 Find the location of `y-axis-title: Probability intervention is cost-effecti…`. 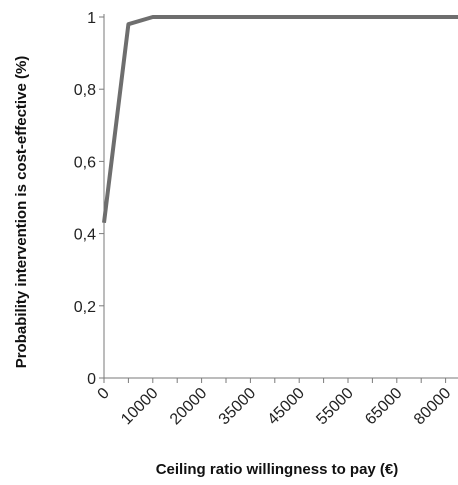

y-axis-title: Probability intervention is cost-effecti… is located at coordinates (21, 212).